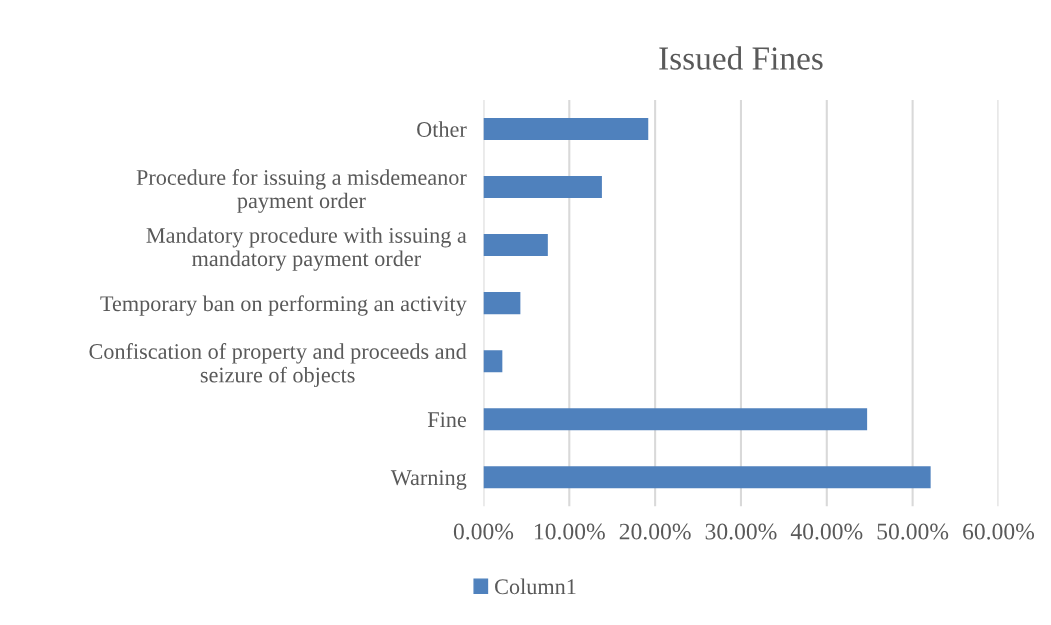 This screenshot has height=625, width=1051. Describe the element at coordinates (741, 58) in the screenshot. I see `chart-title: Issued Fines` at that location.